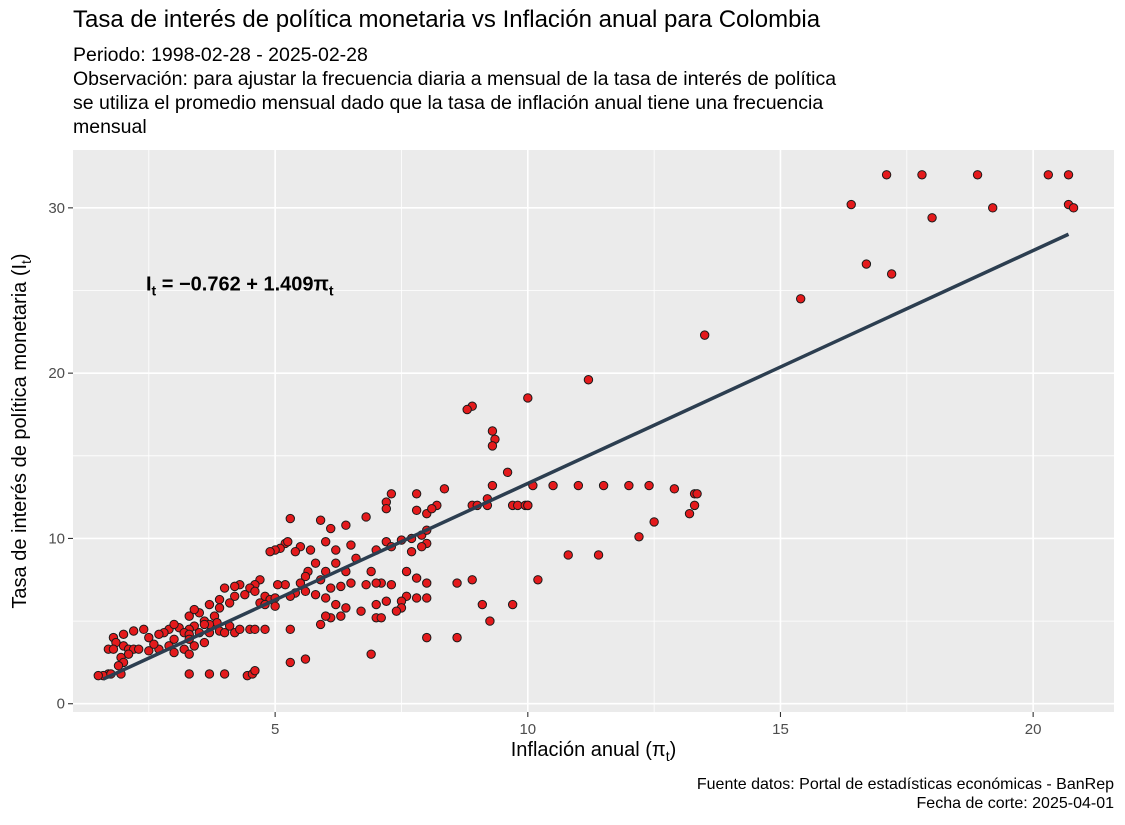 This screenshot has height=825, width=1125. What do you see at coordinates (673, 750) in the screenshot?
I see `x-axis-title-close: )` at bounding box center [673, 750].